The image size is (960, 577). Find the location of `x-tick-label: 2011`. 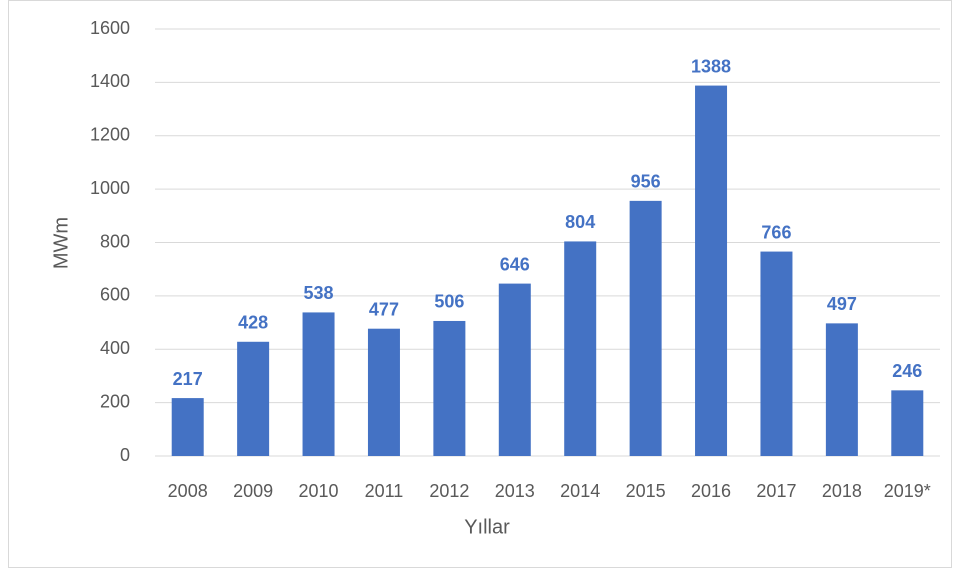

x-tick-label: 2011 is located at coordinates (384, 491).